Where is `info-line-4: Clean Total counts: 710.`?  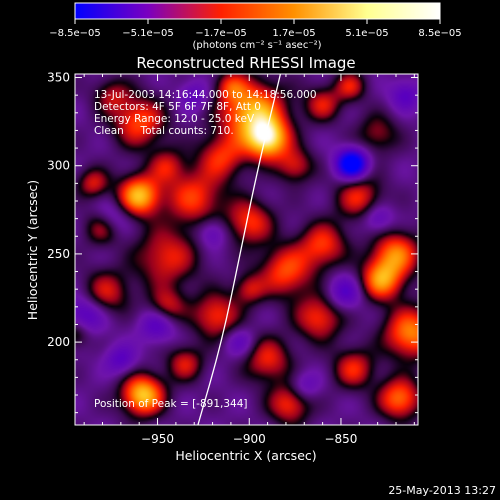
info-line-4: Clean Total counts: 710. is located at coordinates (164, 131).